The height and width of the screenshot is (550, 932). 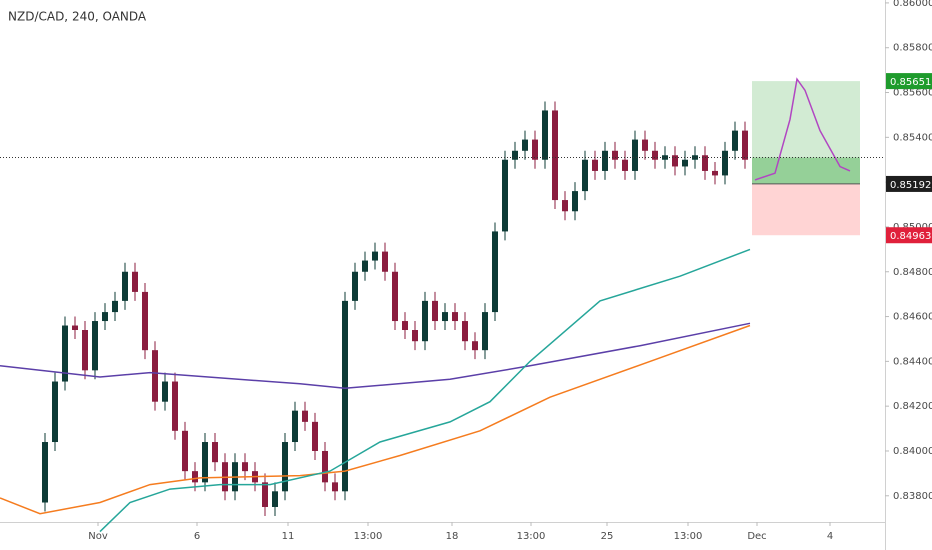 What do you see at coordinates (830, 536) in the screenshot?
I see `x-tick-label: 4` at bounding box center [830, 536].